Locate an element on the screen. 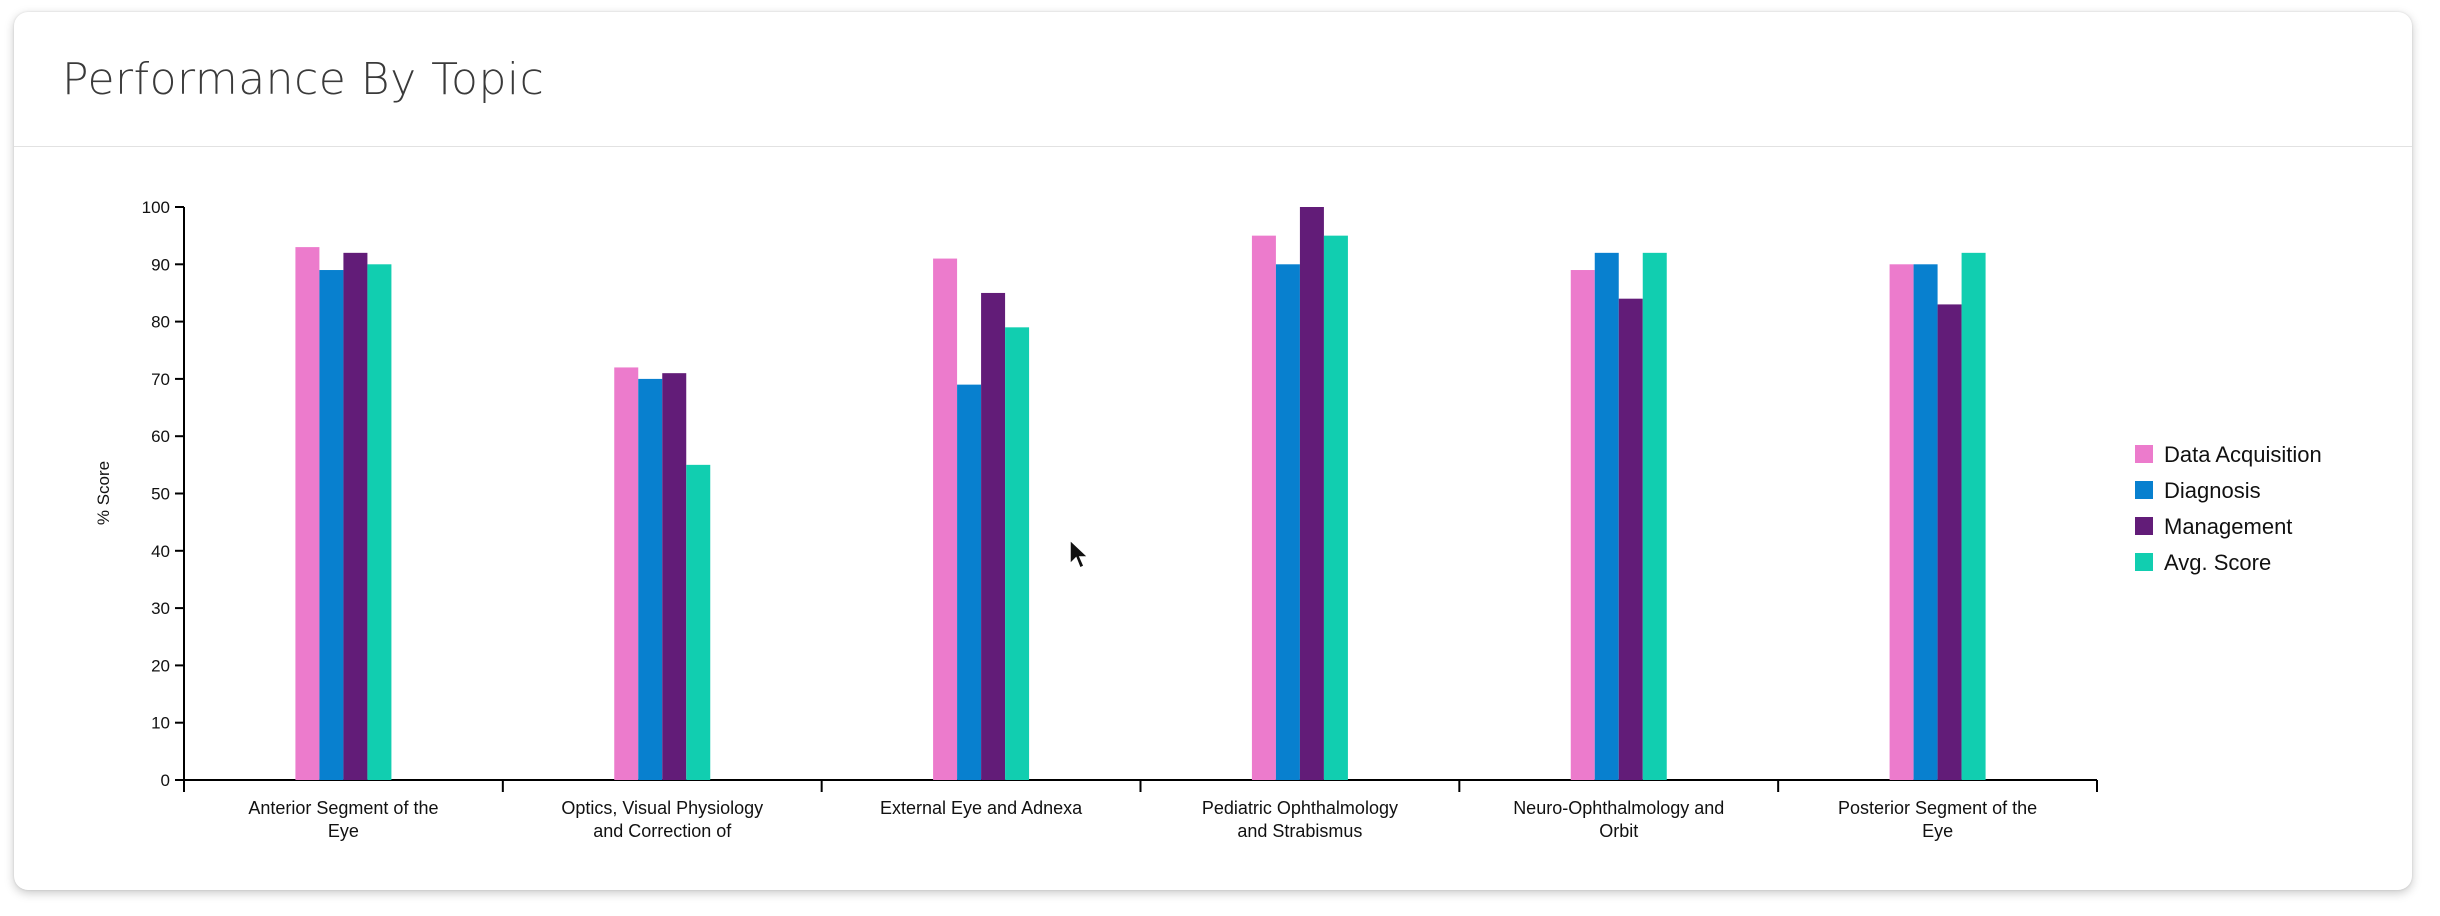 This screenshot has height=916, width=2440. x-tick-label: Anterior Segment of the is located at coordinates (343, 808).